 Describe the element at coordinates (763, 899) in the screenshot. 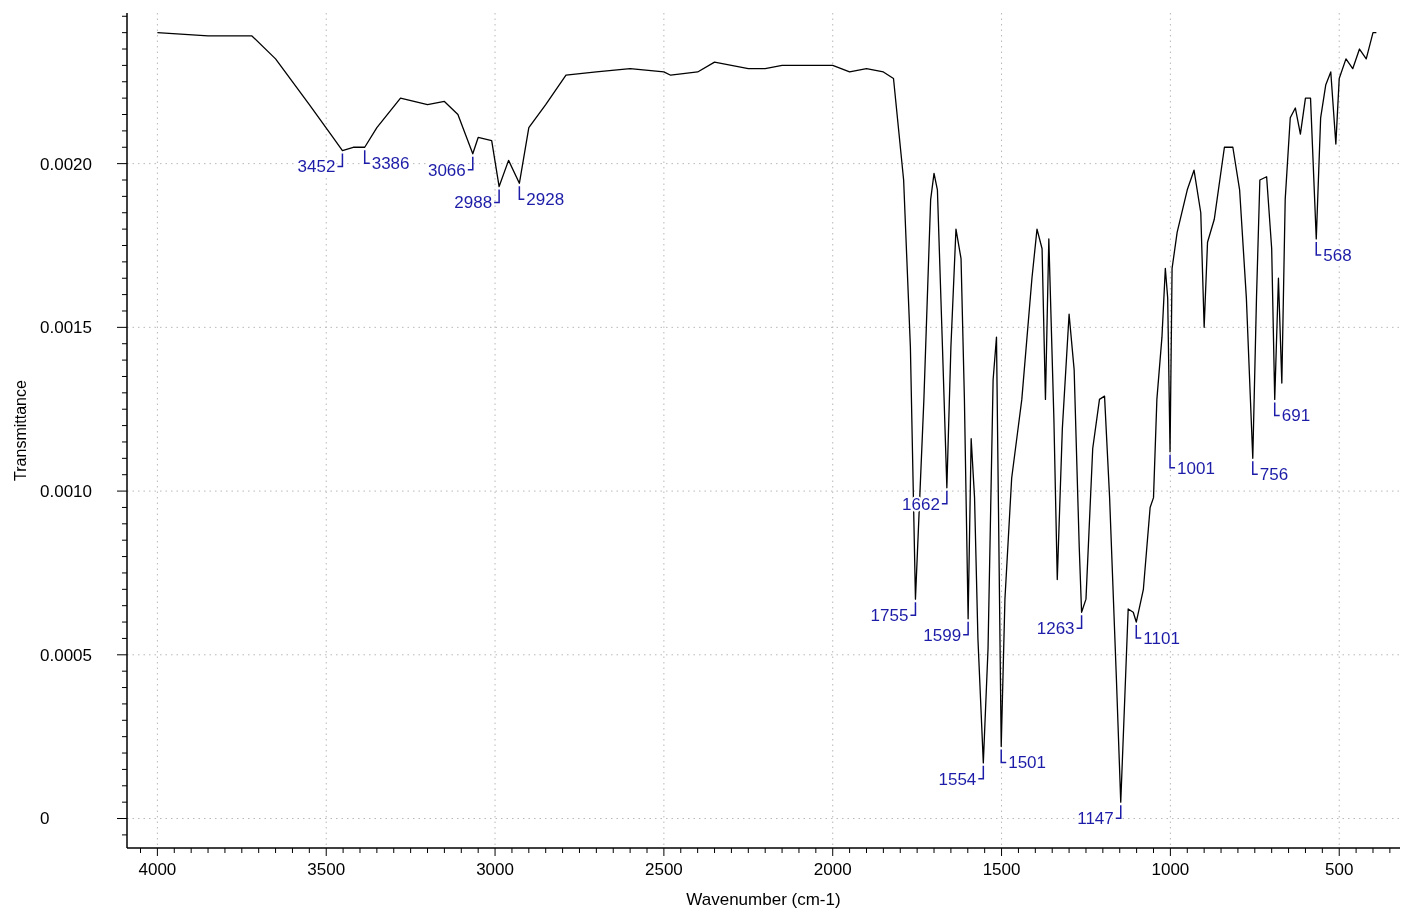

I see `x-axis-title: Wavenumber (cm-1)` at that location.